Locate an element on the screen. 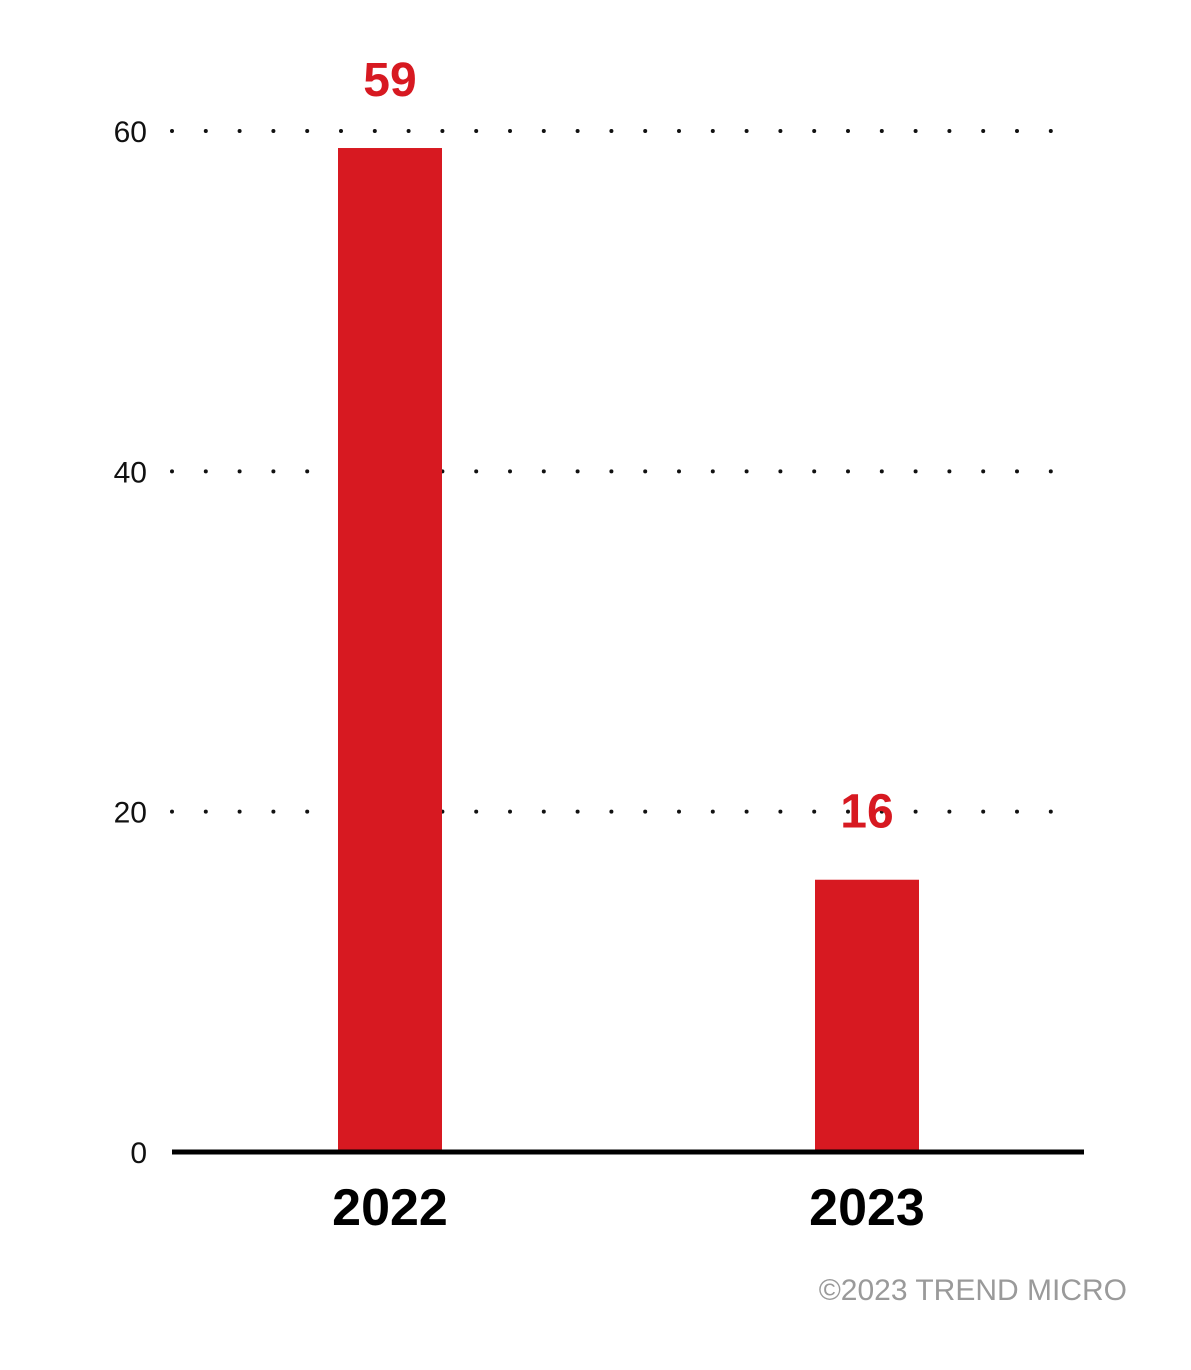 The image size is (1191, 1370). y-tick-label-0: 0 is located at coordinates (138, 1153).